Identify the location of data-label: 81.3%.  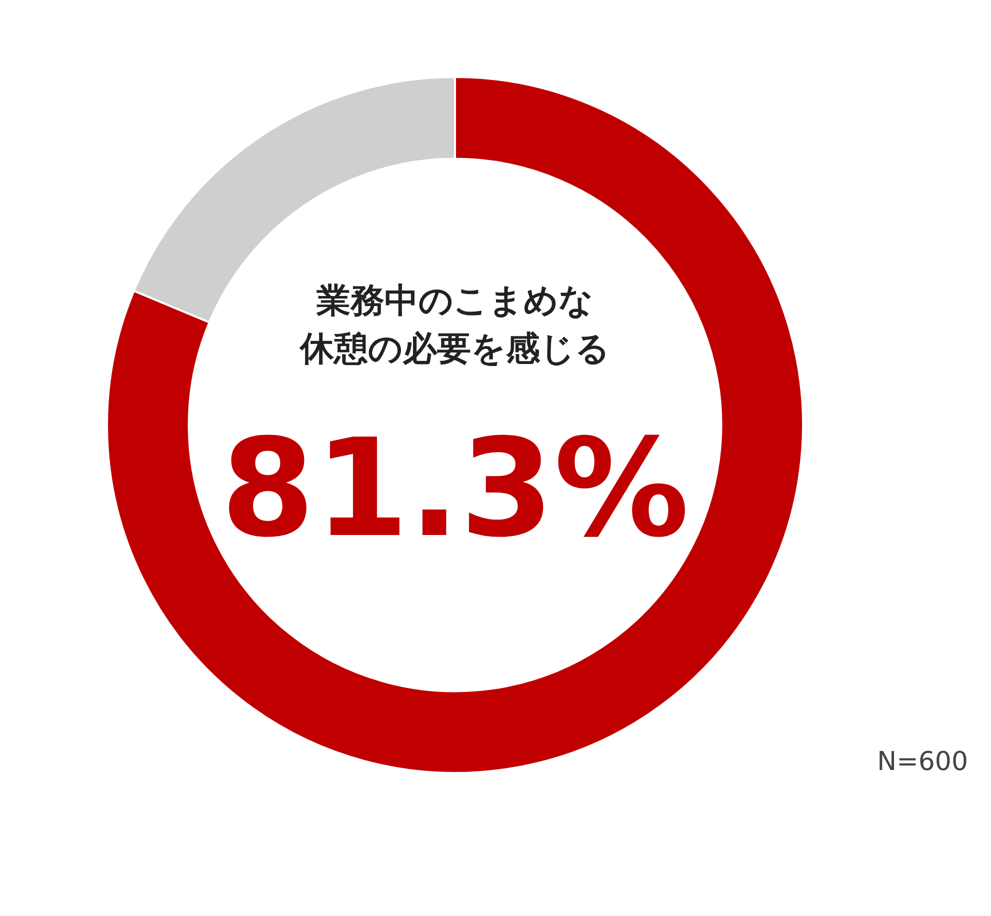
(455, 488).